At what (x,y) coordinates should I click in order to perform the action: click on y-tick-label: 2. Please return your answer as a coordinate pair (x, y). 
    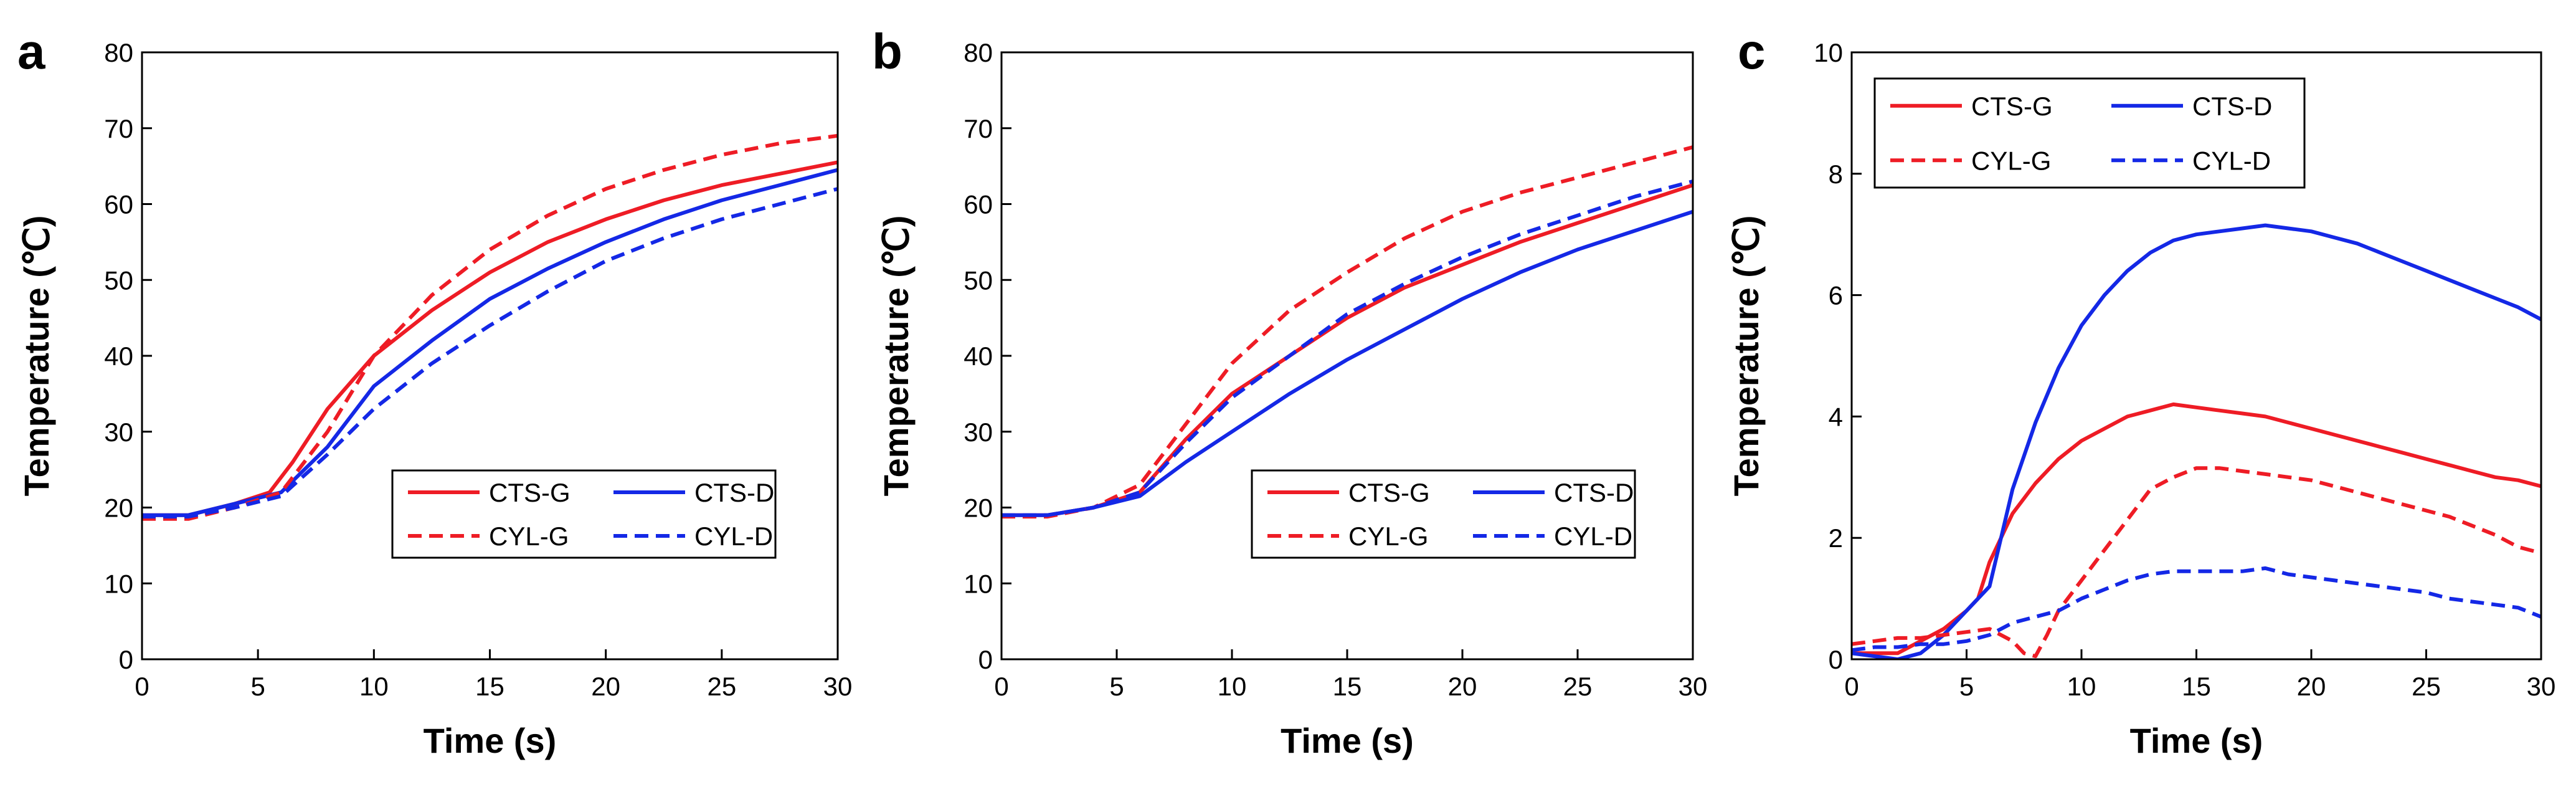
    Looking at the image, I should click on (1836, 538).